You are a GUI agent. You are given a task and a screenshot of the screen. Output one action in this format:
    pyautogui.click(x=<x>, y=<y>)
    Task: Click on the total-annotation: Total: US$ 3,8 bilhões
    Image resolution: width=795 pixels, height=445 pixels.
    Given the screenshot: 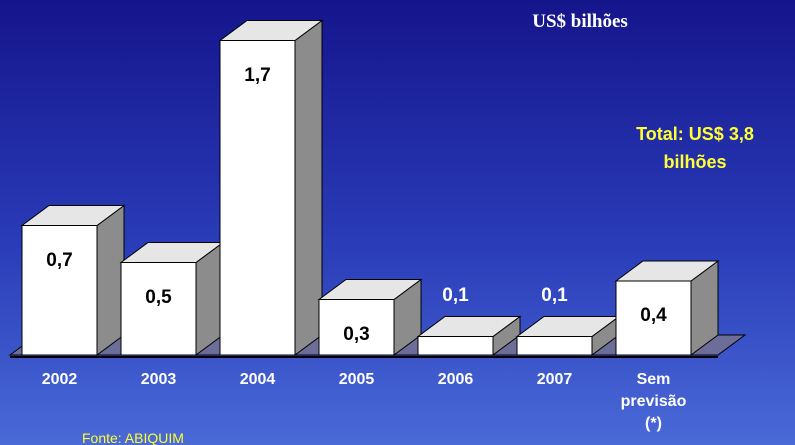 What is the action you would take?
    pyautogui.click(x=695, y=148)
    